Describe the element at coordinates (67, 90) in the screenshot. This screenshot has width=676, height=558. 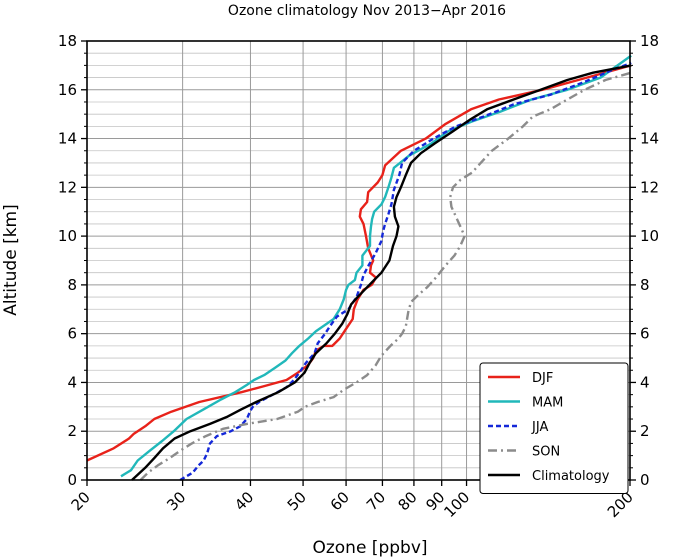
I see `y-tick-label-left: 16` at that location.